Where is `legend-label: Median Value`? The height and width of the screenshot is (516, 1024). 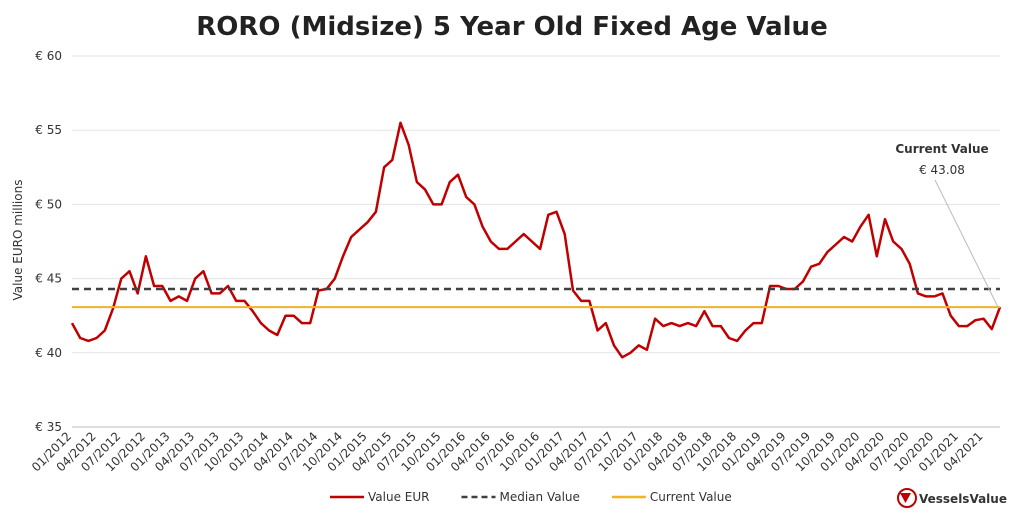
legend-label: Median Value is located at coordinates (539, 497).